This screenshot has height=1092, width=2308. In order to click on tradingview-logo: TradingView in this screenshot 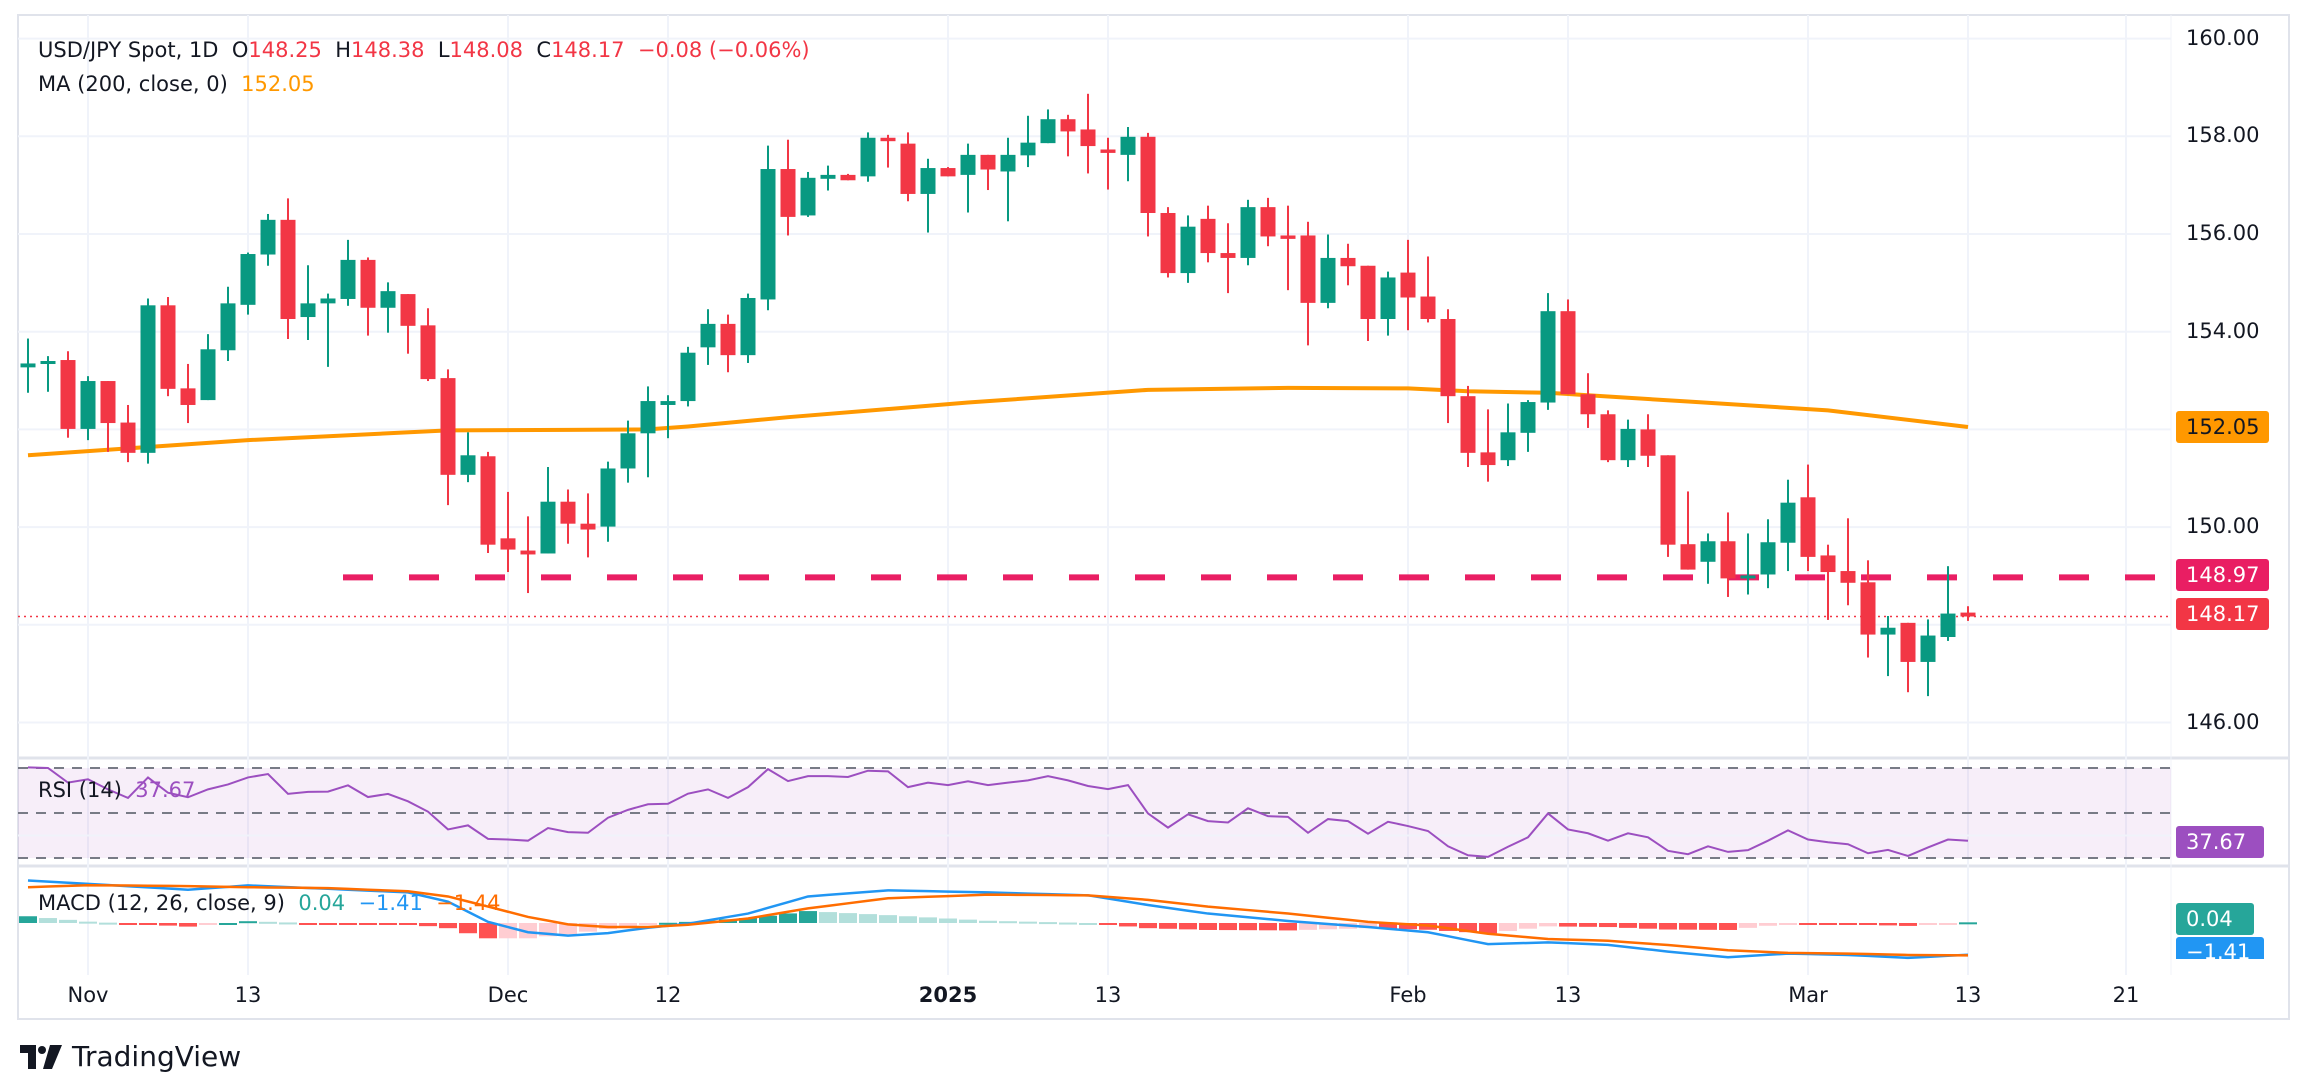, I will do `click(130, 1056)`.